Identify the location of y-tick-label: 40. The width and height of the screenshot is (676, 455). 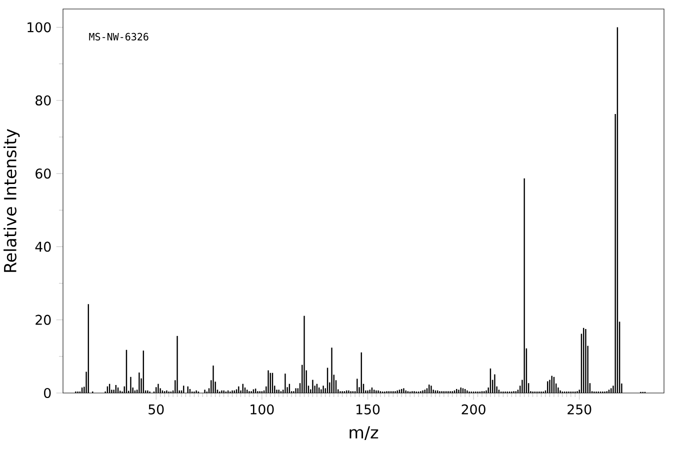
(43, 247).